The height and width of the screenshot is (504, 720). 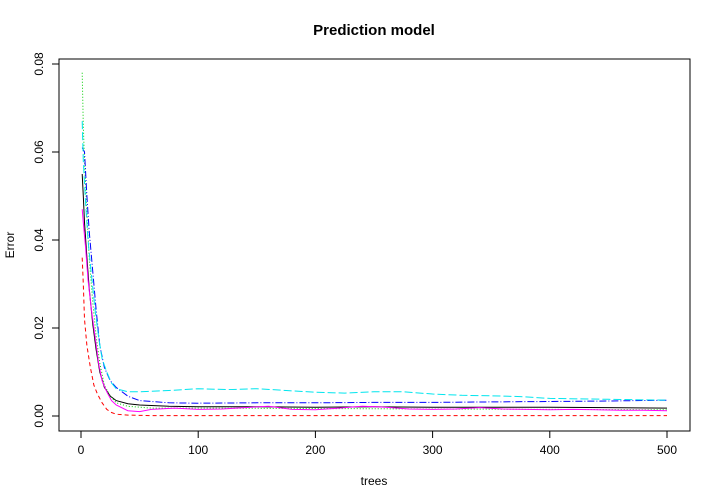 What do you see at coordinates (10, 245) in the screenshot?
I see `y-axis-label: Error` at bounding box center [10, 245].